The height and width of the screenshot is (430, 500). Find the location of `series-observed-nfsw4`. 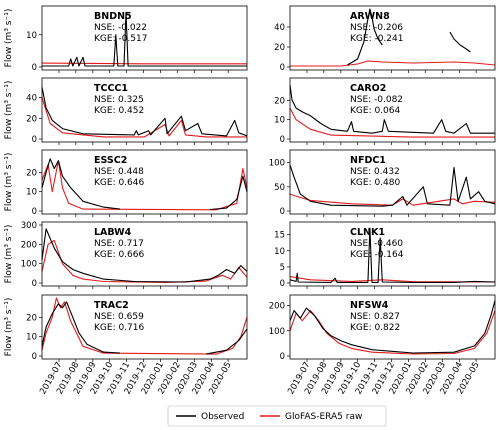

series-observed-nfsw4 is located at coordinates (392, 327).